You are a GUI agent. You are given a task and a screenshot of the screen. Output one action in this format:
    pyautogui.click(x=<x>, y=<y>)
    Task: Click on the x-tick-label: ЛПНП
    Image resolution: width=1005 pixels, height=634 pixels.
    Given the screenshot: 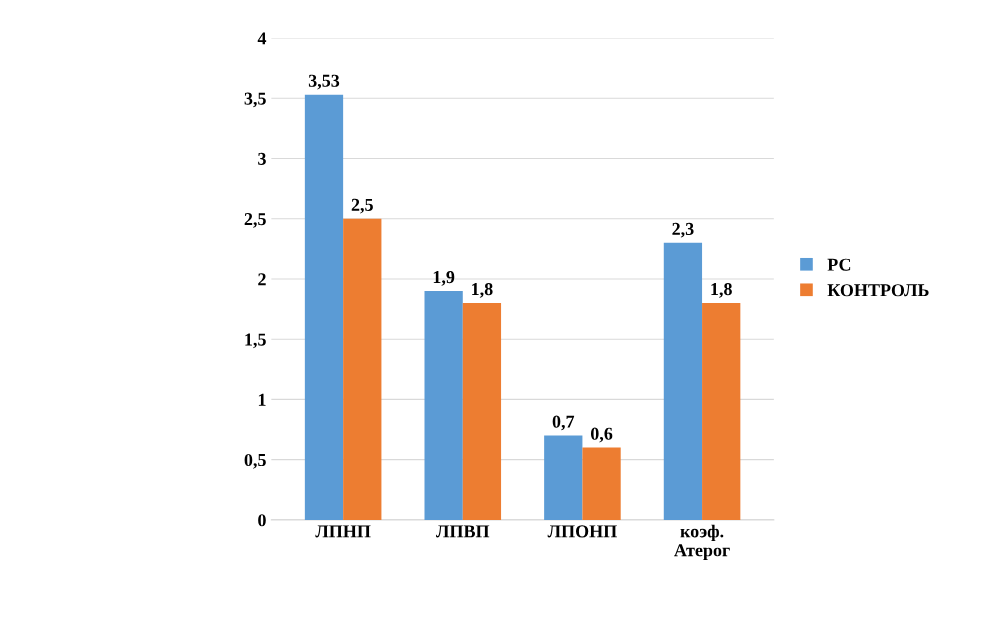 What is the action you would take?
    pyautogui.click(x=343, y=531)
    